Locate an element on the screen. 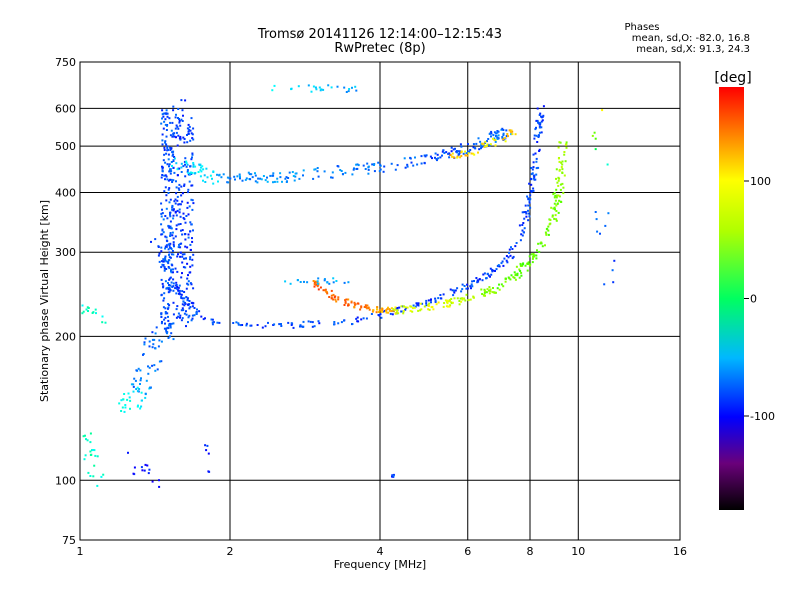 The image size is (800, 600). chart-subtitle: RwPretec (8p) is located at coordinates (380, 48).